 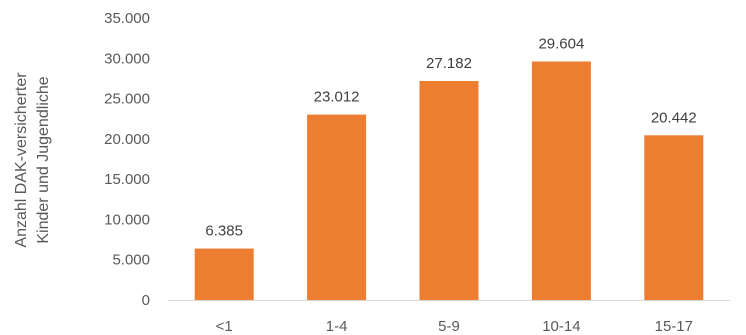 I want to click on x-tick-label: 15-17, so click(x=674, y=326).